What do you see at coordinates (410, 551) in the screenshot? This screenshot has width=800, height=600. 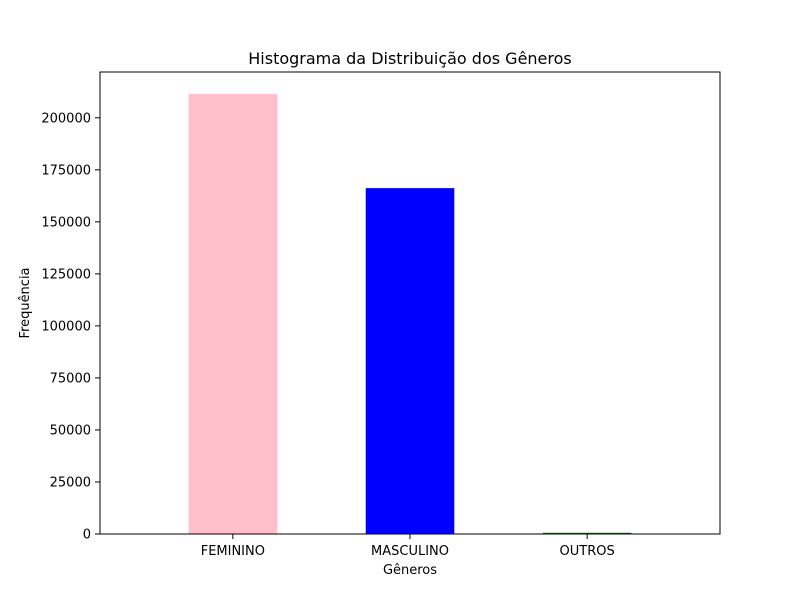 I see `x-tick-label: MASCULINO` at bounding box center [410, 551].